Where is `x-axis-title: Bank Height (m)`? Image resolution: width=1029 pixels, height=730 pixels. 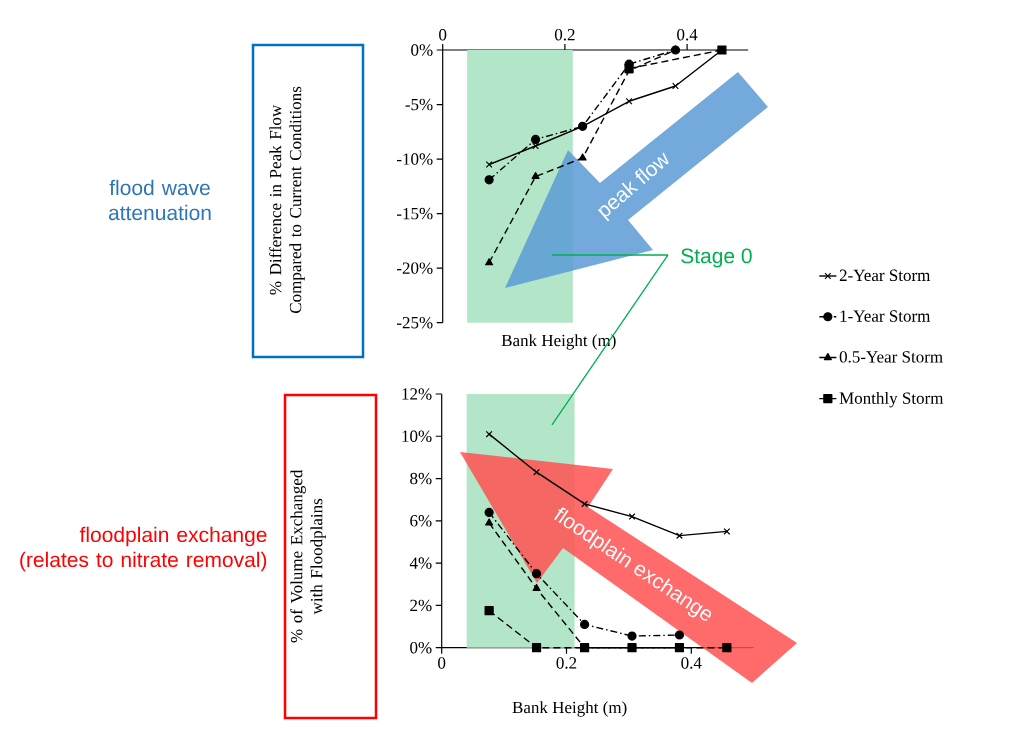
x-axis-title: Bank Height (m) is located at coordinates (569, 709).